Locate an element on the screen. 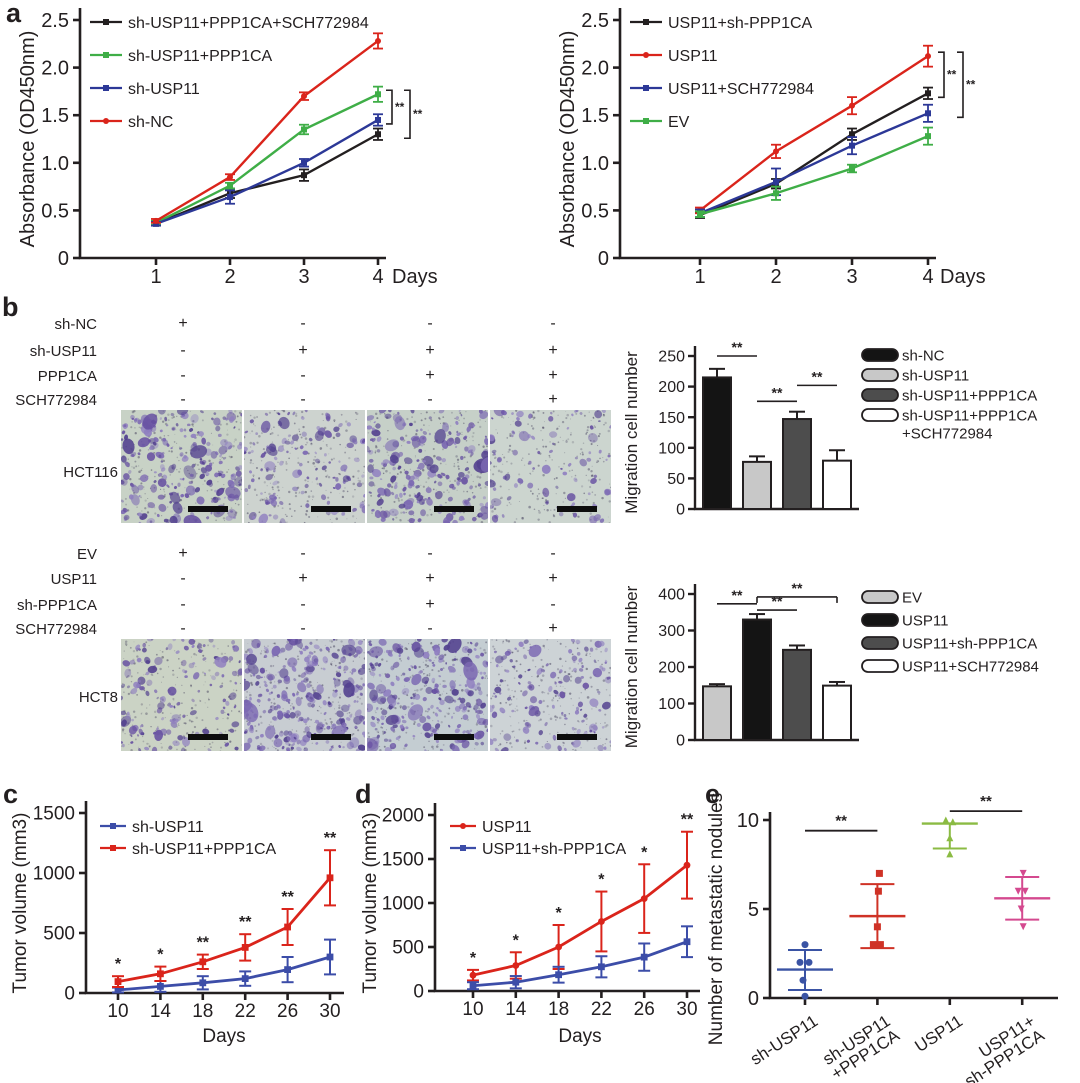 Image resolution: width=1080 pixels, height=1083 pixels. condition-label: sh-NC is located at coordinates (75, 324).